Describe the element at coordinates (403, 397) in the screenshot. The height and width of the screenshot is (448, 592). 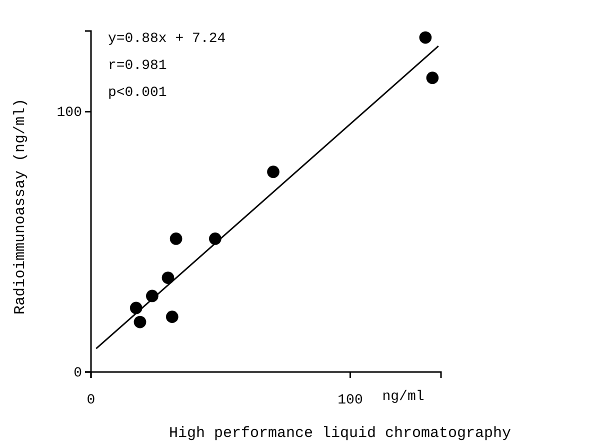
I see `text: ng/ml` at that location.